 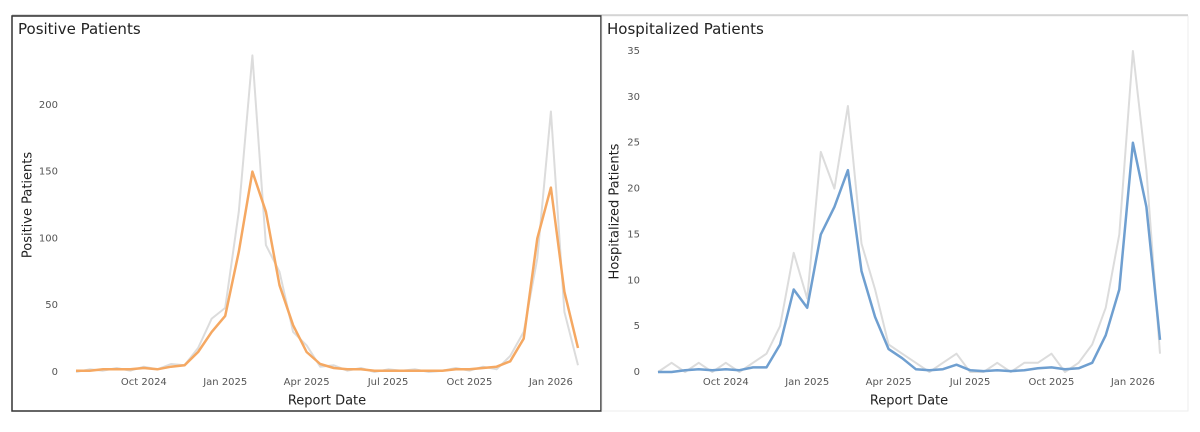 I want to click on y-tick-label: 200, so click(x=48, y=105).